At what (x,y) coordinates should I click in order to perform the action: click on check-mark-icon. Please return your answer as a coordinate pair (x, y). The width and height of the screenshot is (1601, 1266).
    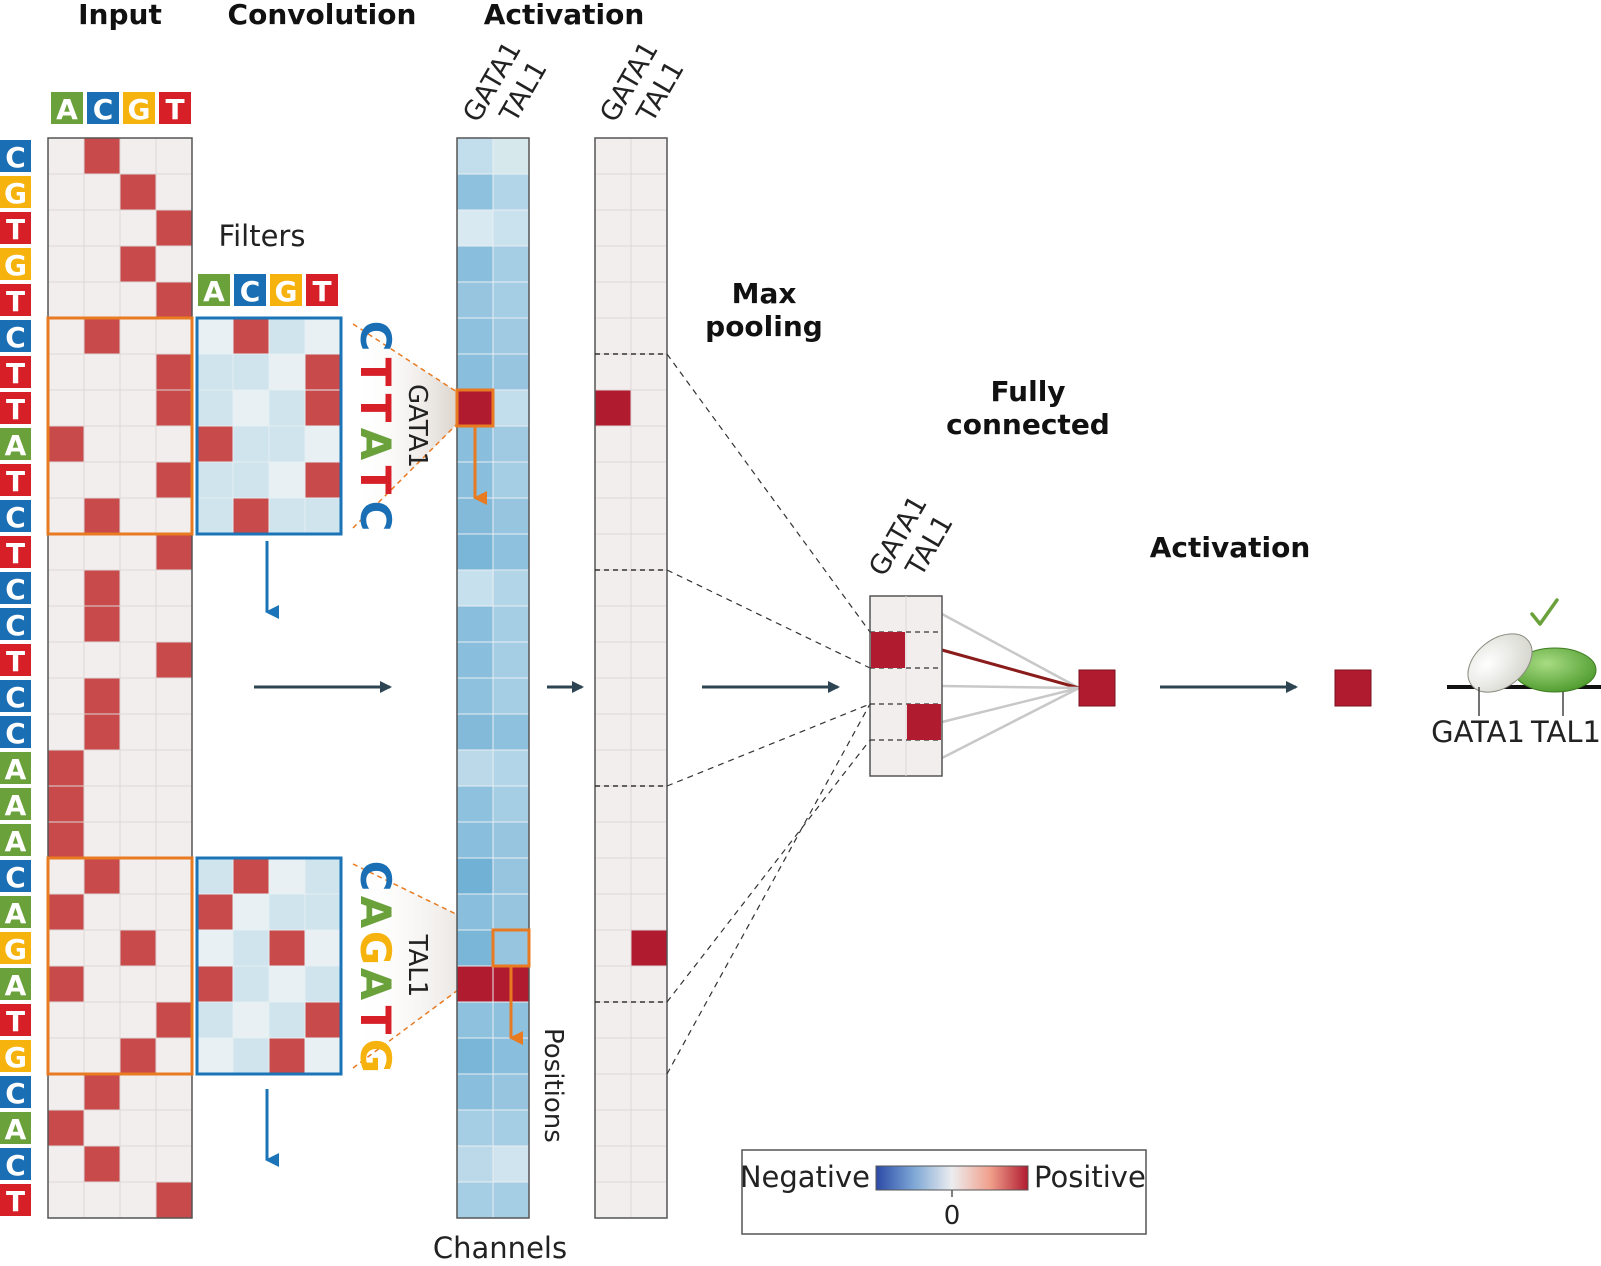
    Looking at the image, I should click on (1544, 612).